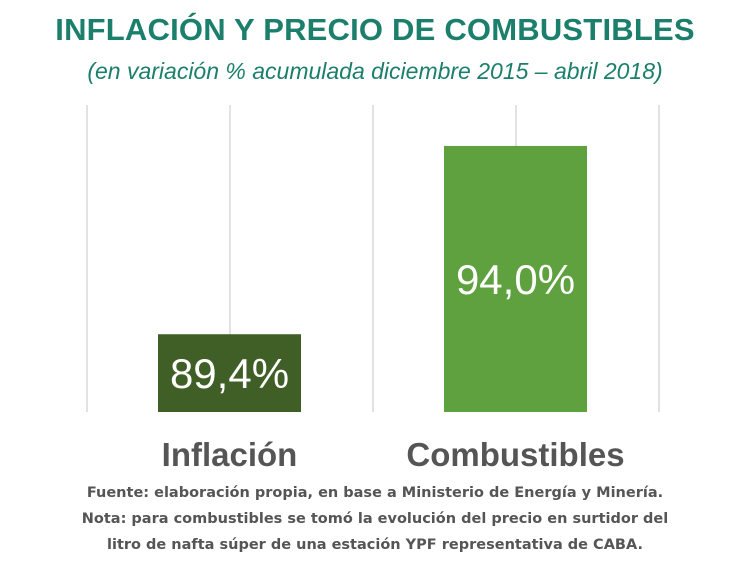  I want to click on data-label-1: 94,0%, so click(515, 279).